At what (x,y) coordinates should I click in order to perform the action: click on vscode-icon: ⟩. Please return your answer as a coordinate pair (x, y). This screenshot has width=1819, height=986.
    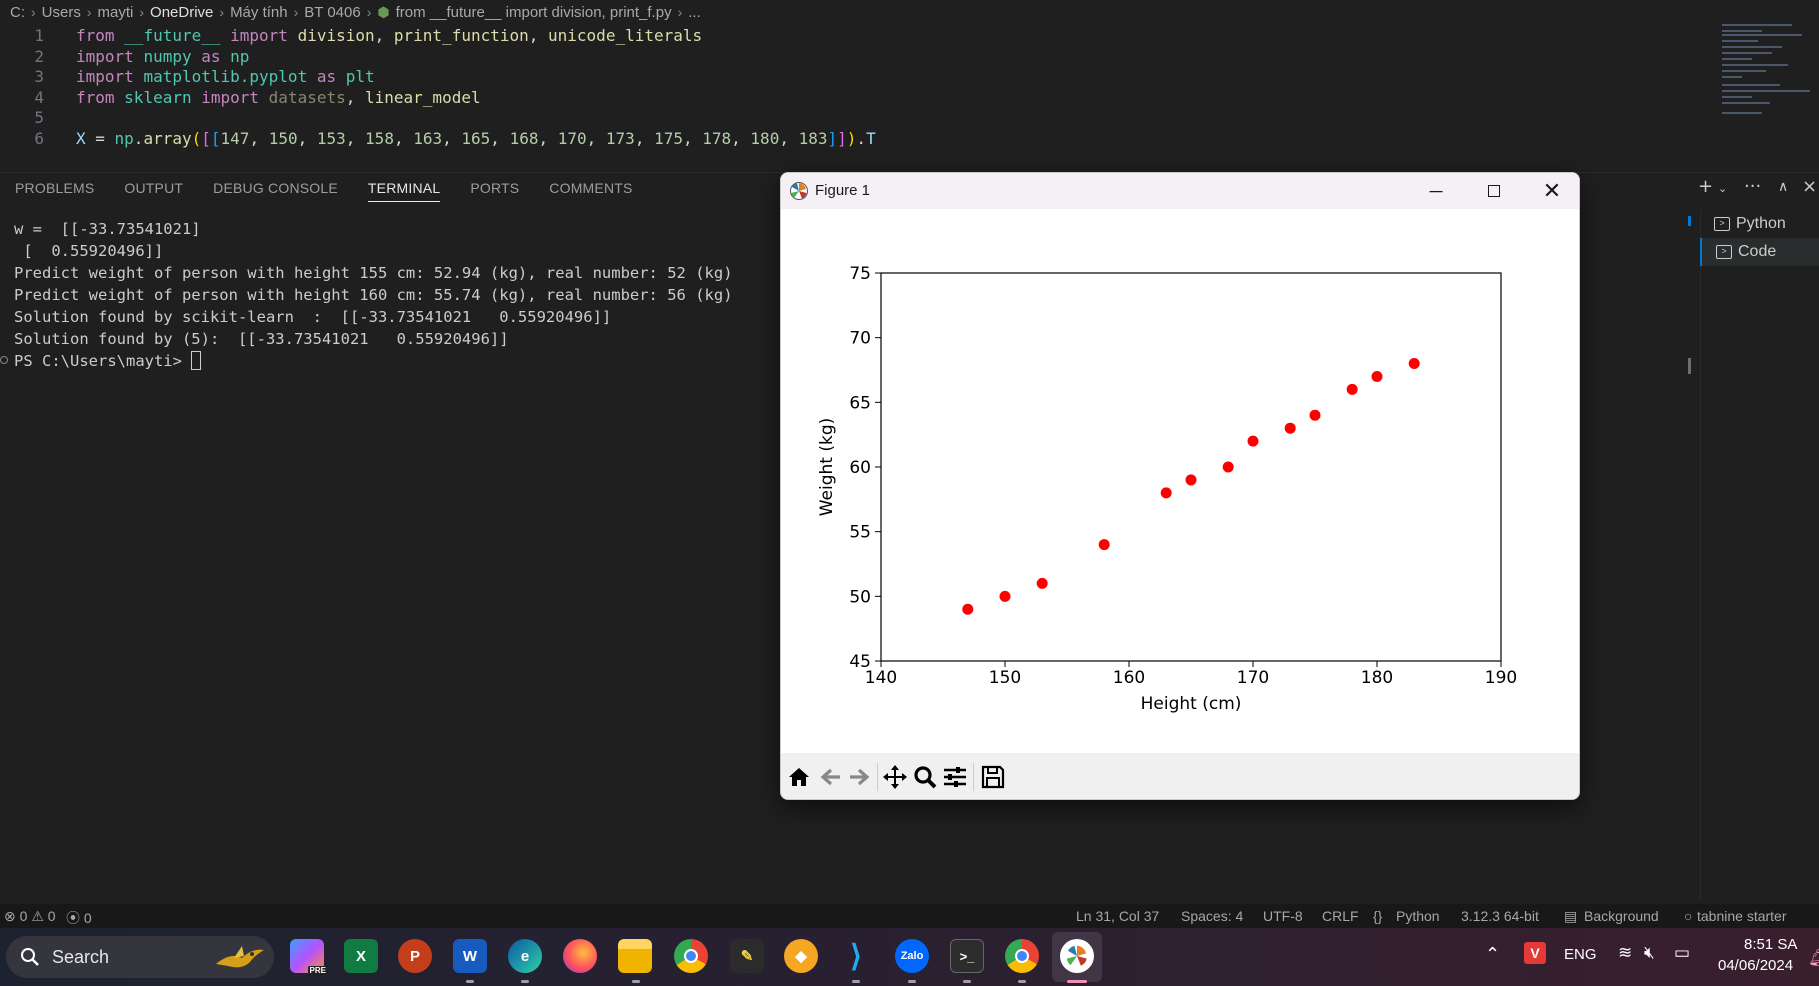
    Looking at the image, I should click on (856, 956).